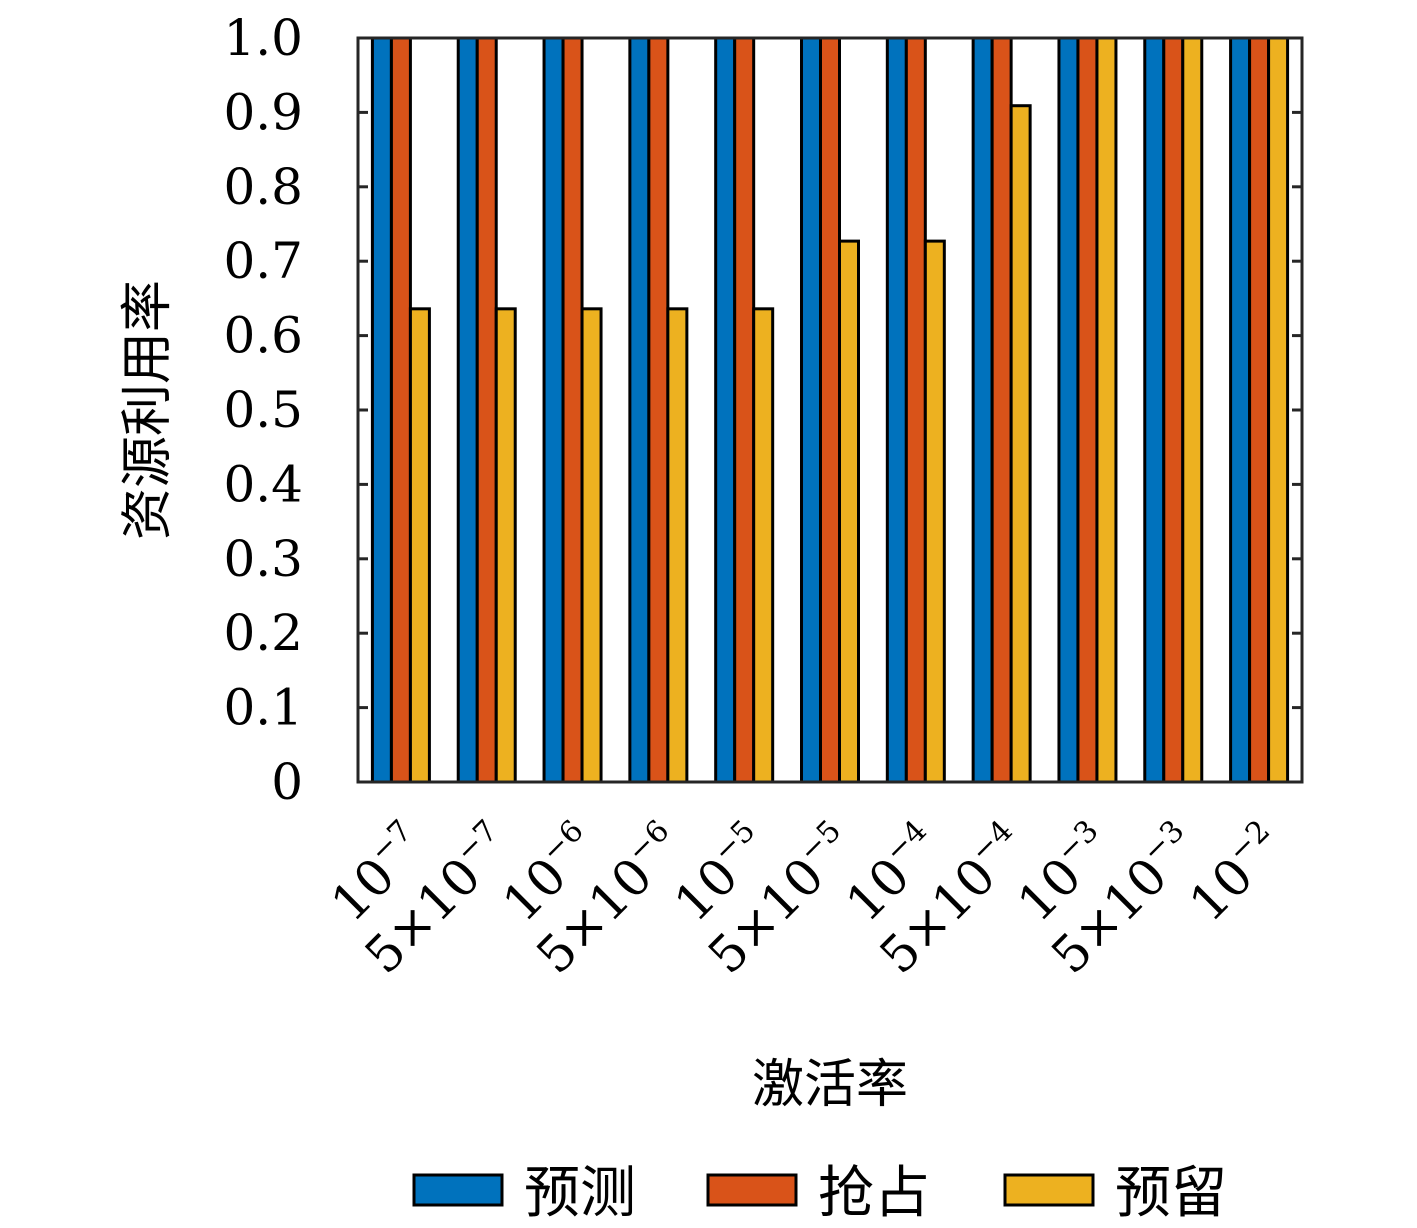 This screenshot has width=1417, height=1228. I want to click on y-tick-label: 0.7, so click(263, 261).